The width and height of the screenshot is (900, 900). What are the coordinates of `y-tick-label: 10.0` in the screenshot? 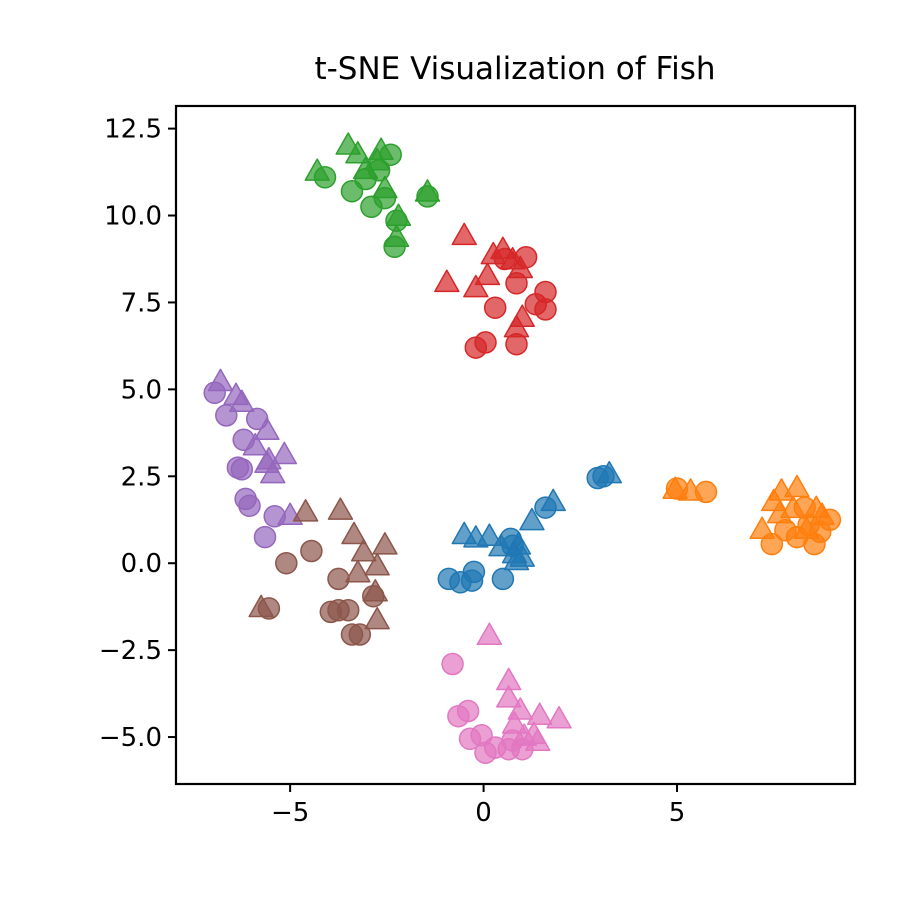 It's located at (133, 217).